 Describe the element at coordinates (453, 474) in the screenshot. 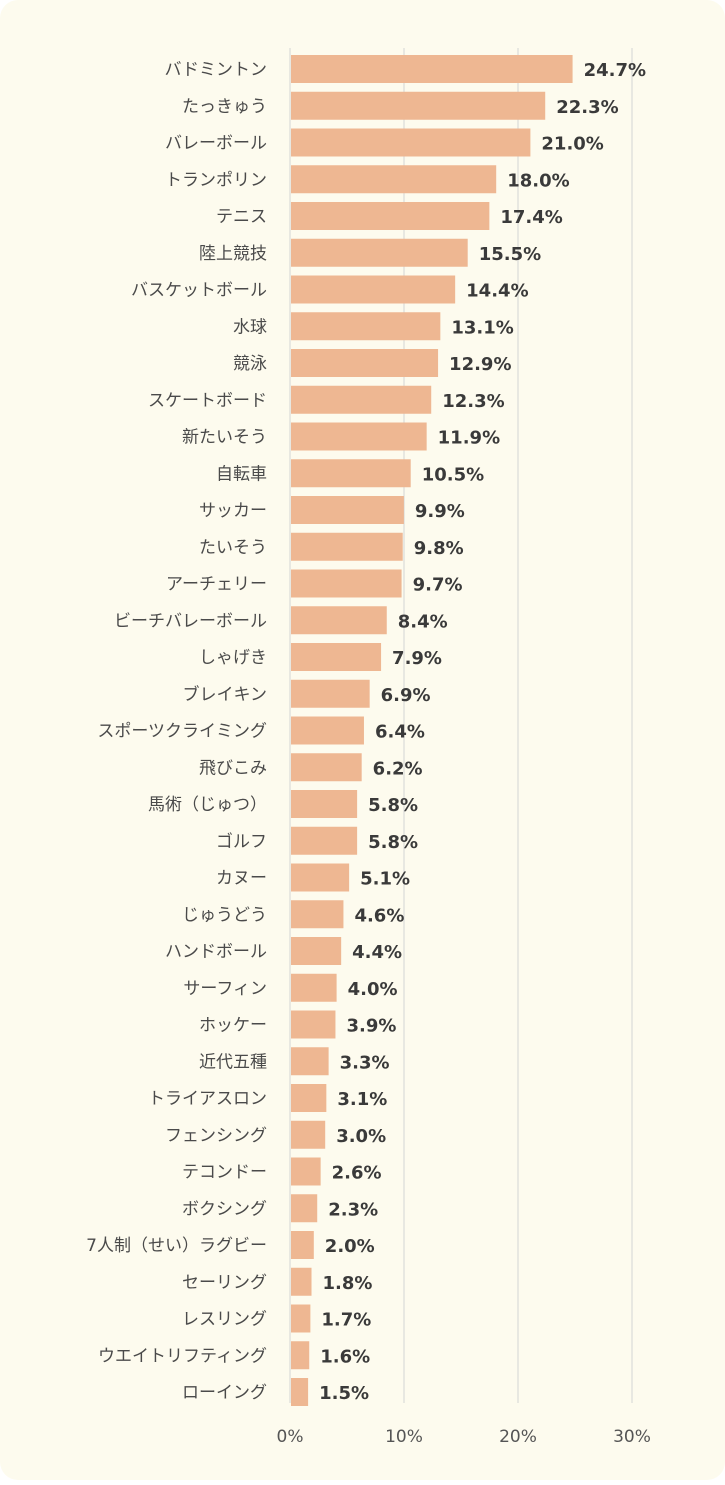

I see `value-label: 10.5%` at that location.